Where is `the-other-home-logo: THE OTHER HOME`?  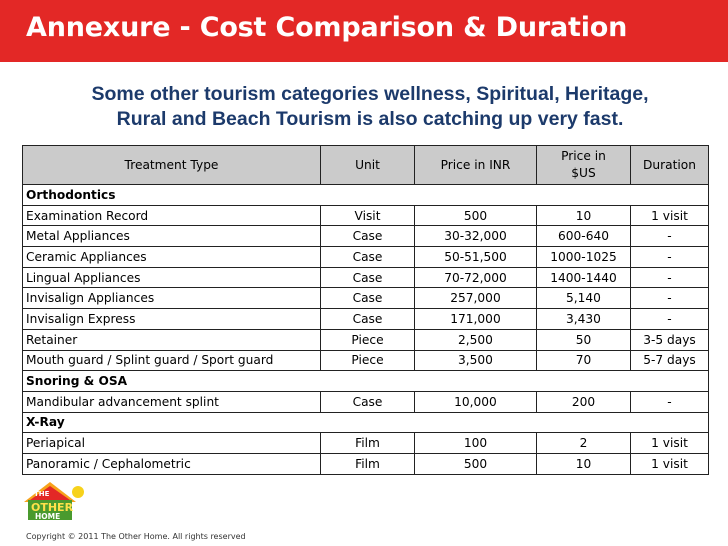
the-other-home-logo: THE OTHER HOME is located at coordinates (54, 502).